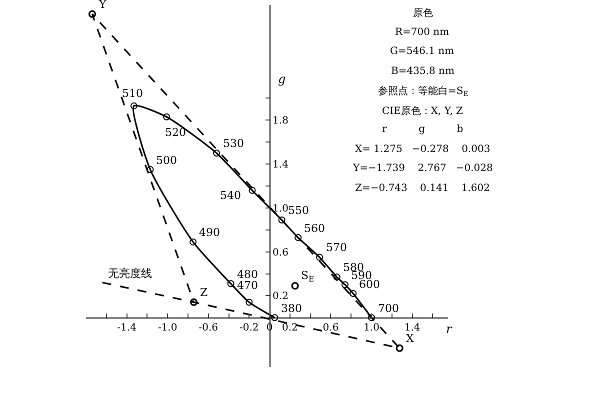  Describe the element at coordinates (175, 132) in the screenshot. I see `annotation: 520` at that location.